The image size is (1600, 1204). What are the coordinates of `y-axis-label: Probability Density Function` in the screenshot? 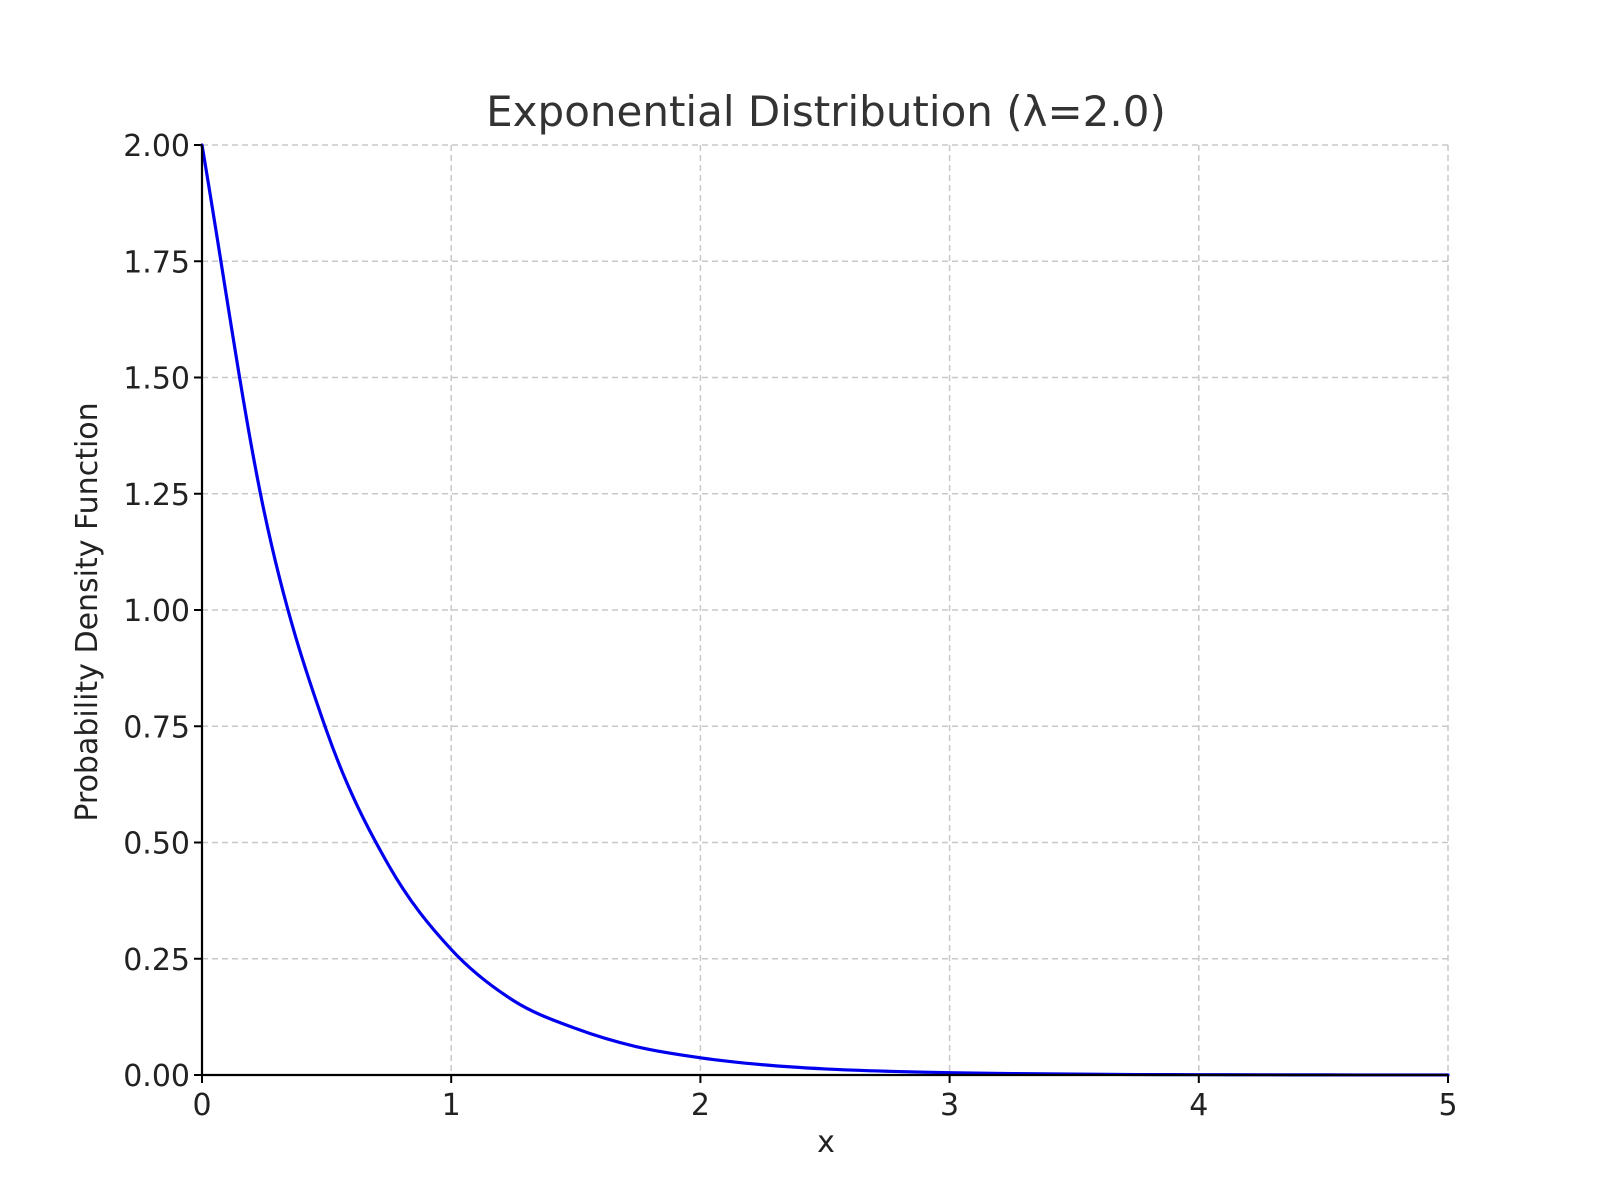 It's located at (87, 611).